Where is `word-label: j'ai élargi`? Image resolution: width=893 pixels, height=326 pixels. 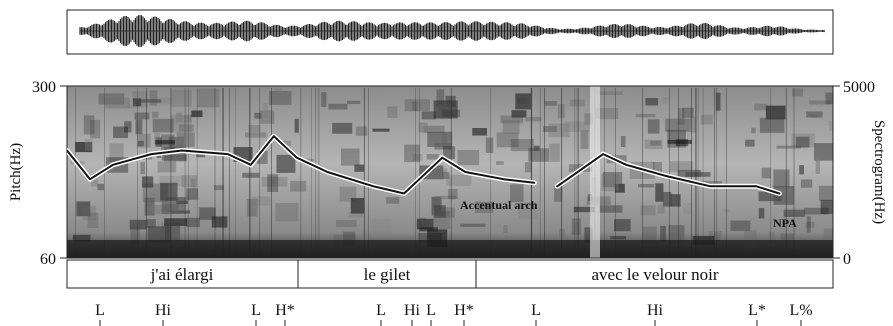
word-label: j'ai élargi is located at coordinates (182, 274).